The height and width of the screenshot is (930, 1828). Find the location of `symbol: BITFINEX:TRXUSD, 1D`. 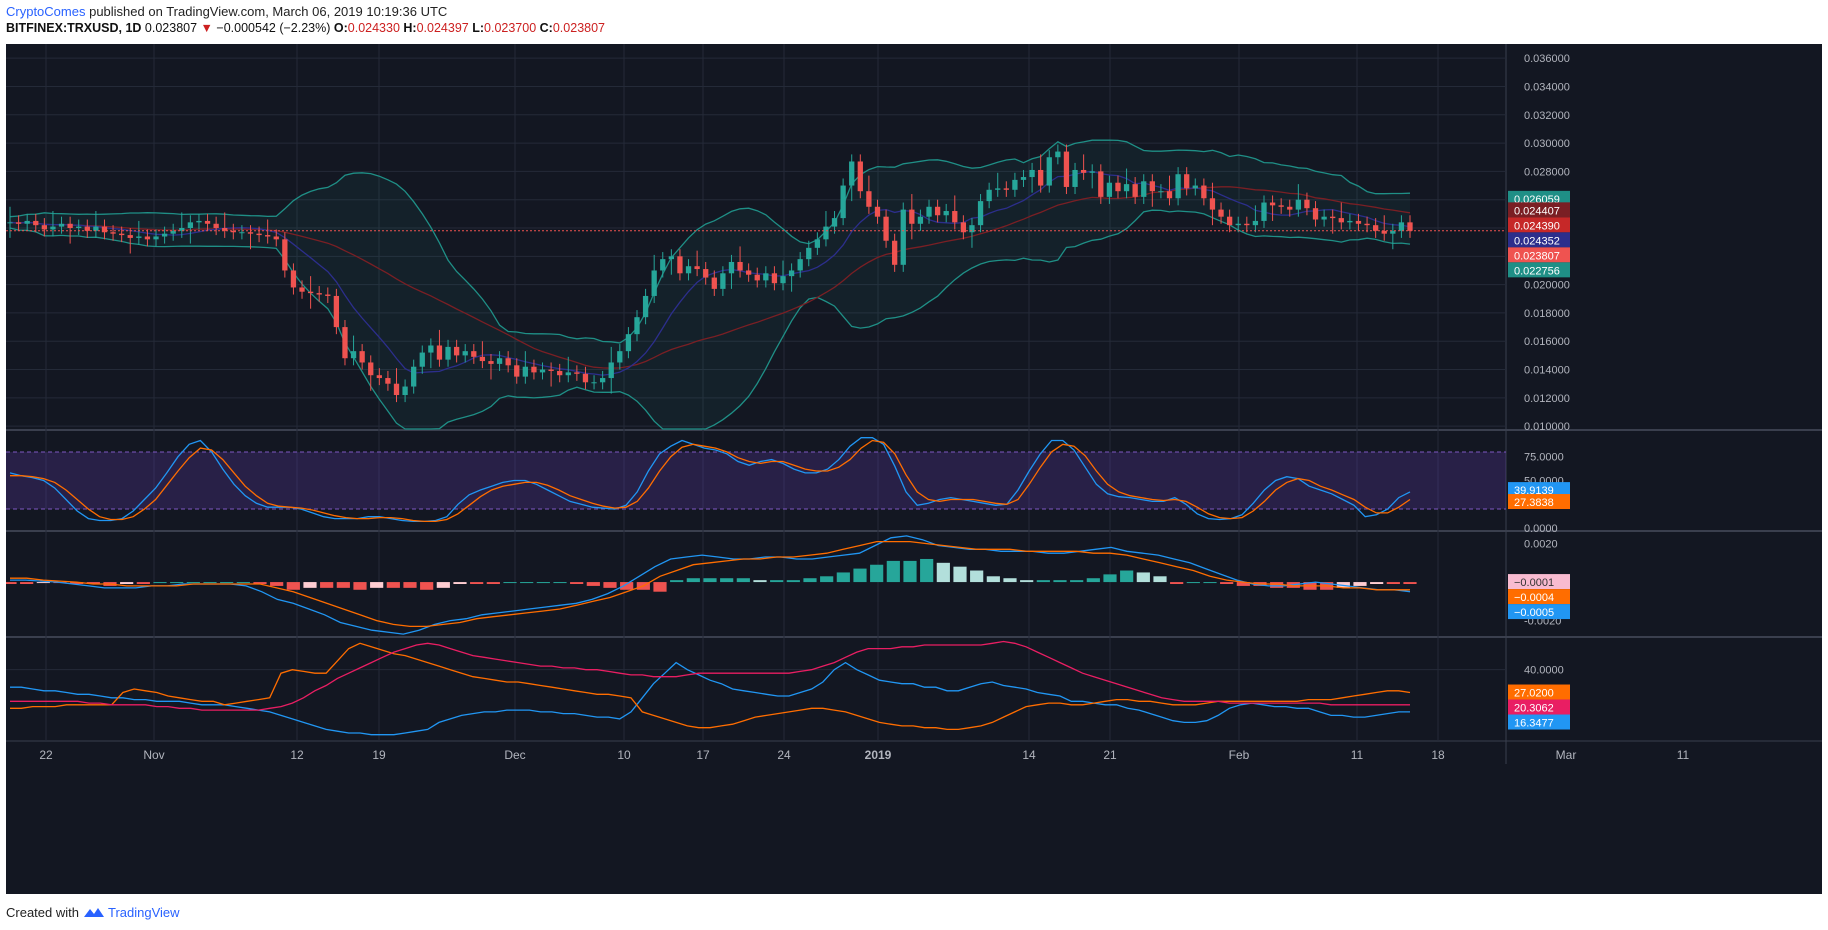

symbol: BITFINEX:TRXUSD, 1D is located at coordinates (74, 28).